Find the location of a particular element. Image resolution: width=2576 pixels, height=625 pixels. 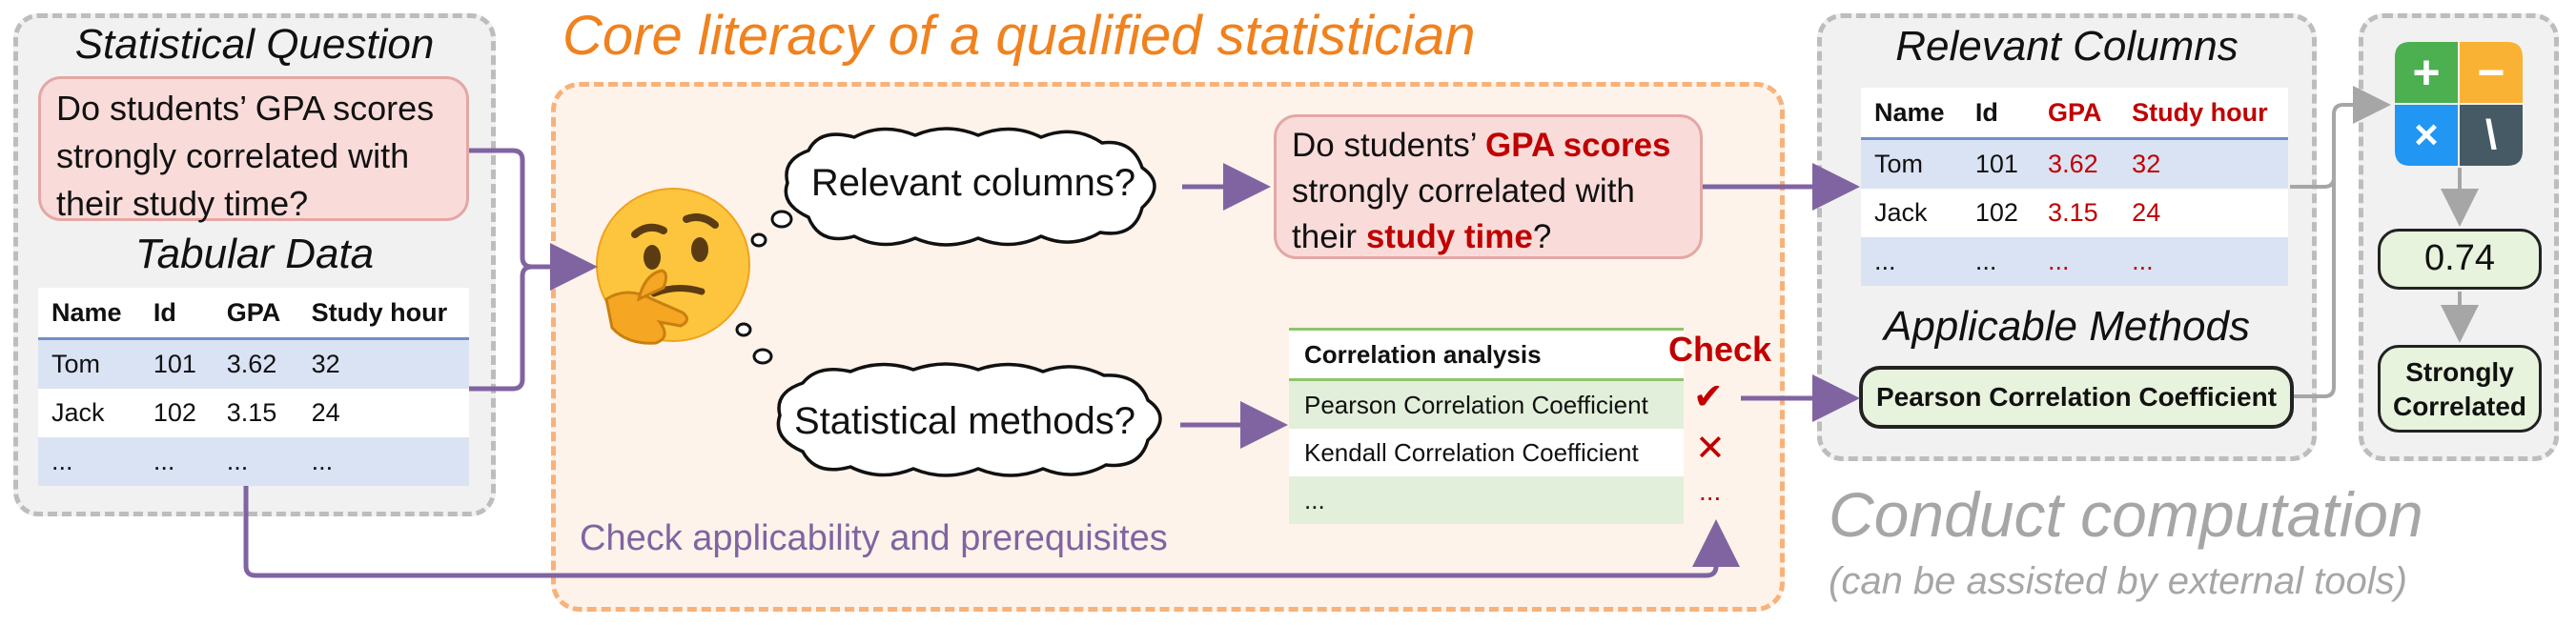

highlight-gpa-scores: GPA scores is located at coordinates (1577, 145).